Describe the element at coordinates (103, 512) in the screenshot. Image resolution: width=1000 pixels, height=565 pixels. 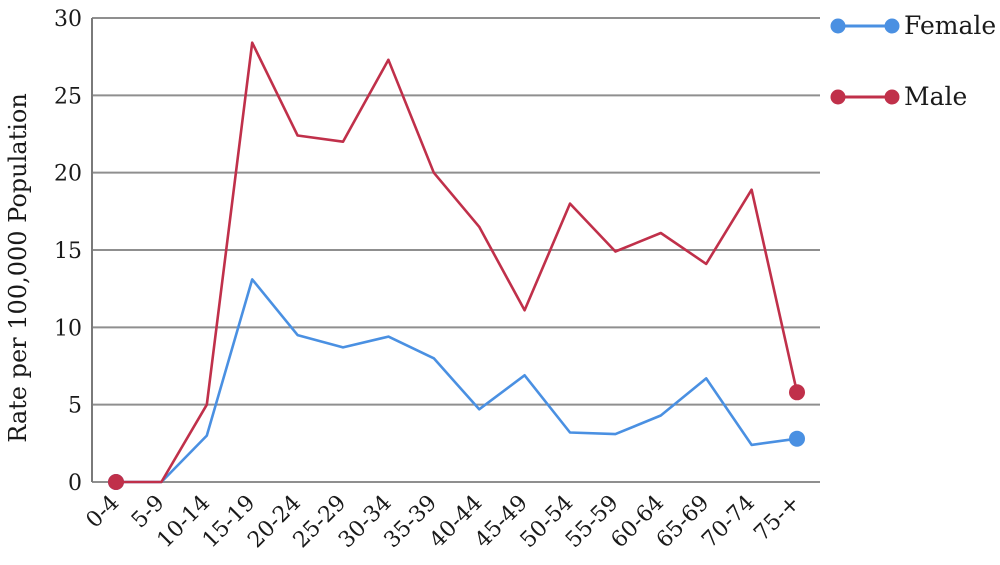
I see `x-tick-label: 0-4` at that location.